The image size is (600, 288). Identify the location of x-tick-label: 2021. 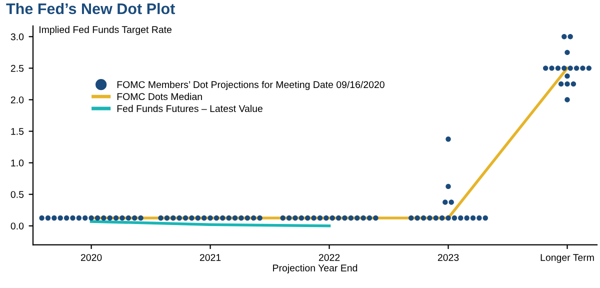
(210, 257).